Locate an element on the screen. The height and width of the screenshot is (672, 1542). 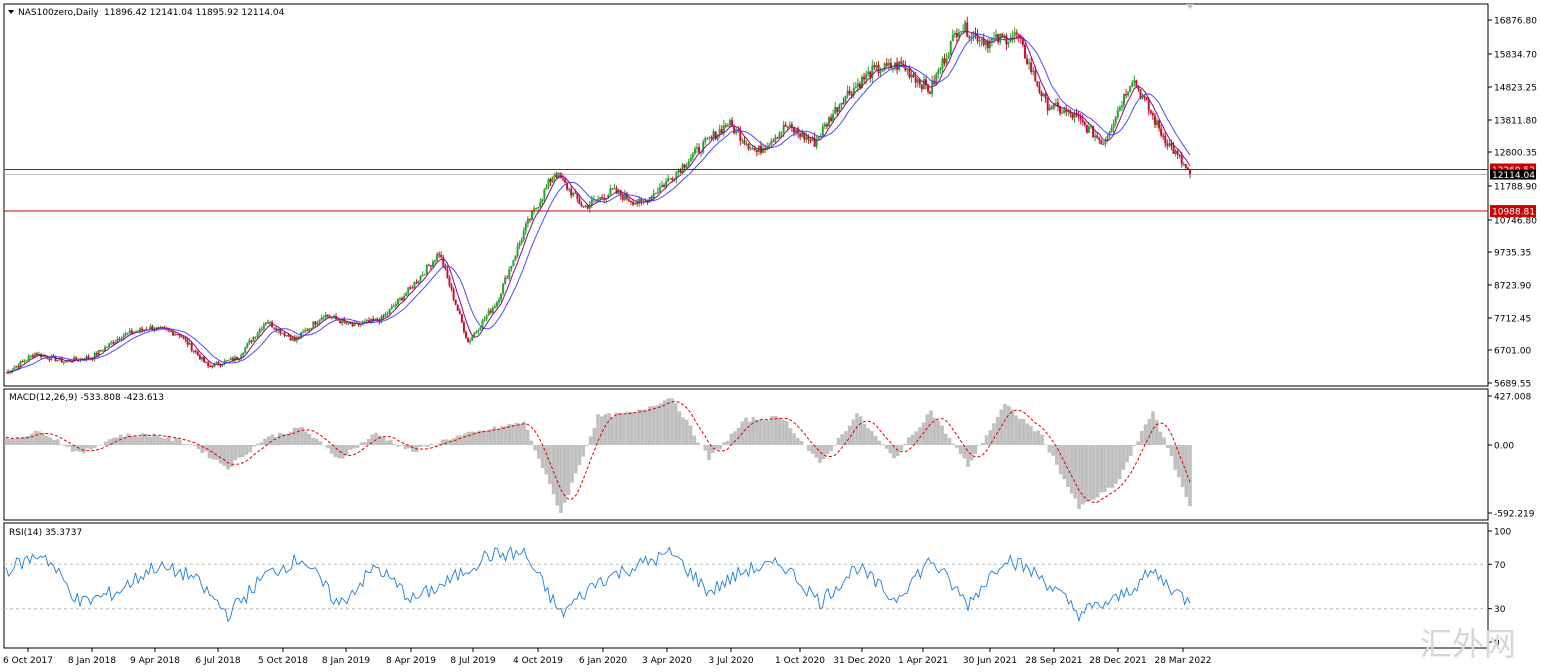
price-tick-label: 5689.55 is located at coordinates (1512, 385).